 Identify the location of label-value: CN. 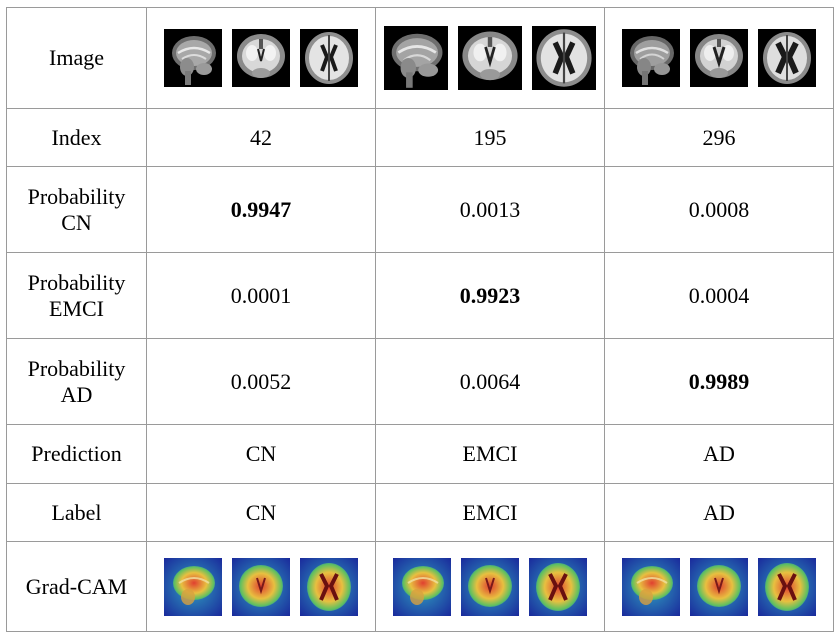
(261, 512).